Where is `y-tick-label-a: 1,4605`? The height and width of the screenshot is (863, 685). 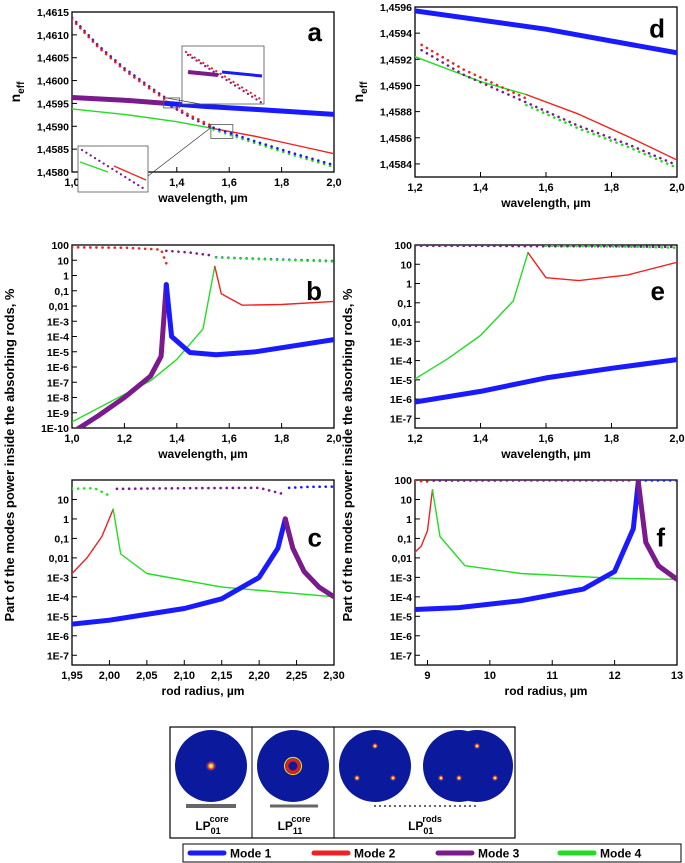 y-tick-label-a: 1,4605 is located at coordinates (53, 59).